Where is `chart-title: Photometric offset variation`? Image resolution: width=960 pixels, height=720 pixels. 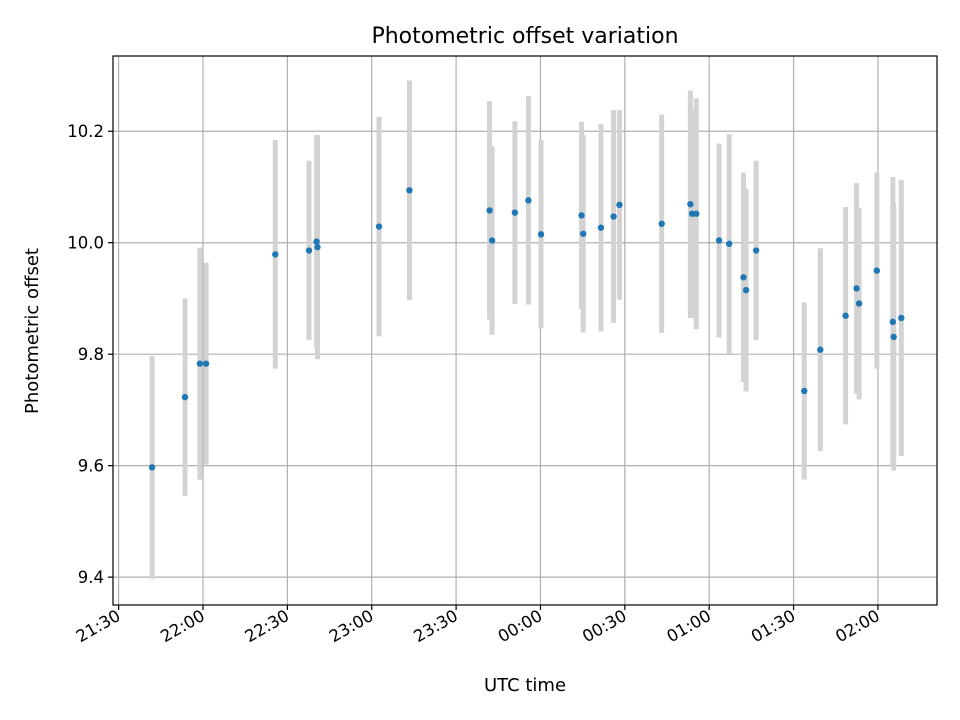
chart-title: Photometric offset variation is located at coordinates (524, 36).